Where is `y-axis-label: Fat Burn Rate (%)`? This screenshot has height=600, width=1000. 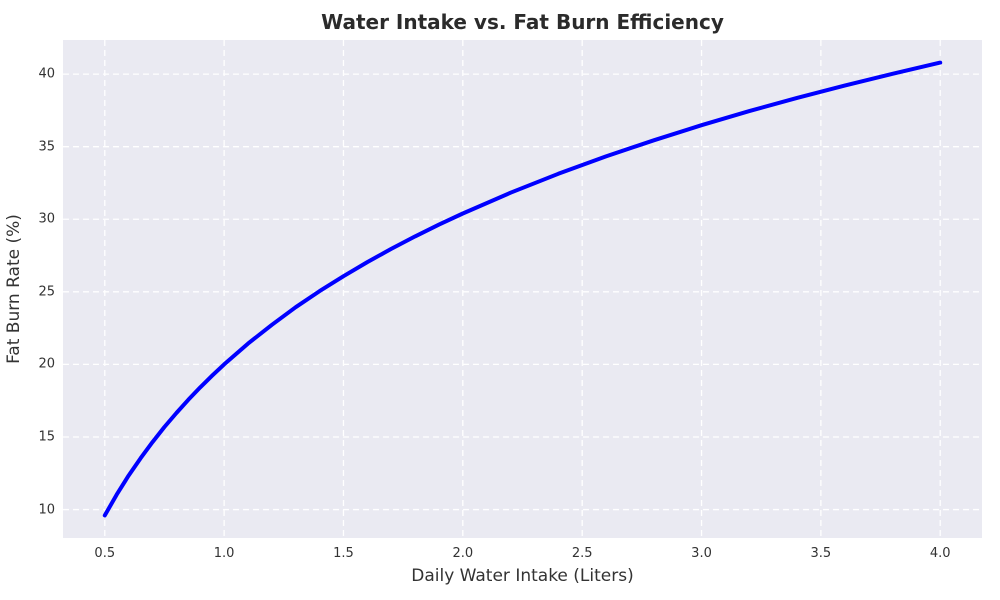 y-axis-label: Fat Burn Rate (%) is located at coordinates (14, 289).